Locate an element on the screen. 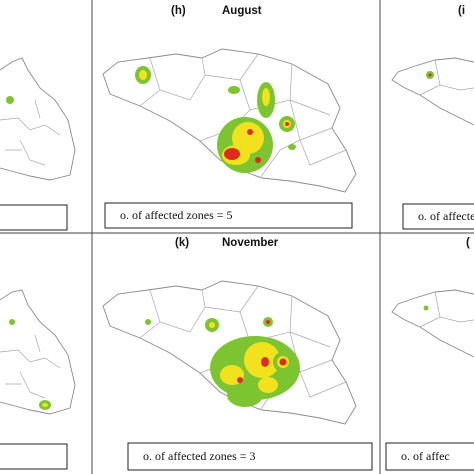  panel-month: August is located at coordinates (242, 11).